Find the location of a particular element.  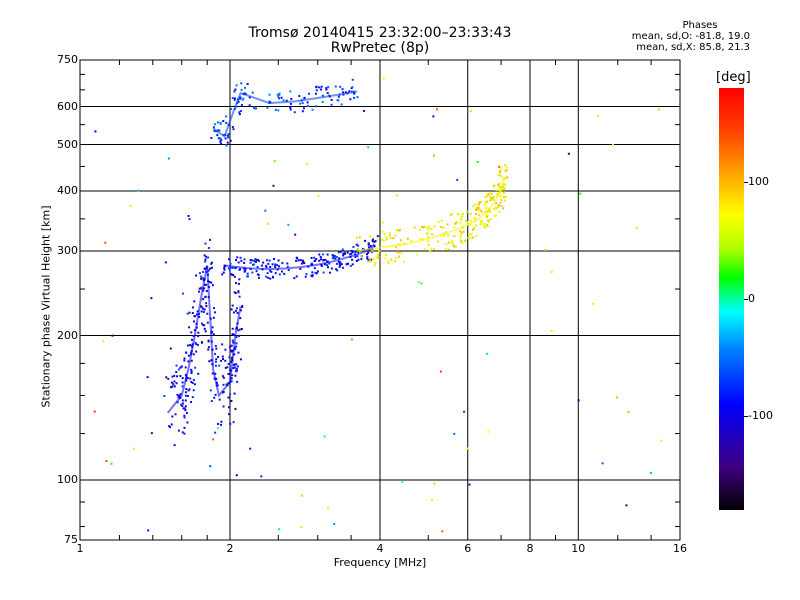

x-tick-label: 16 is located at coordinates (680, 548).